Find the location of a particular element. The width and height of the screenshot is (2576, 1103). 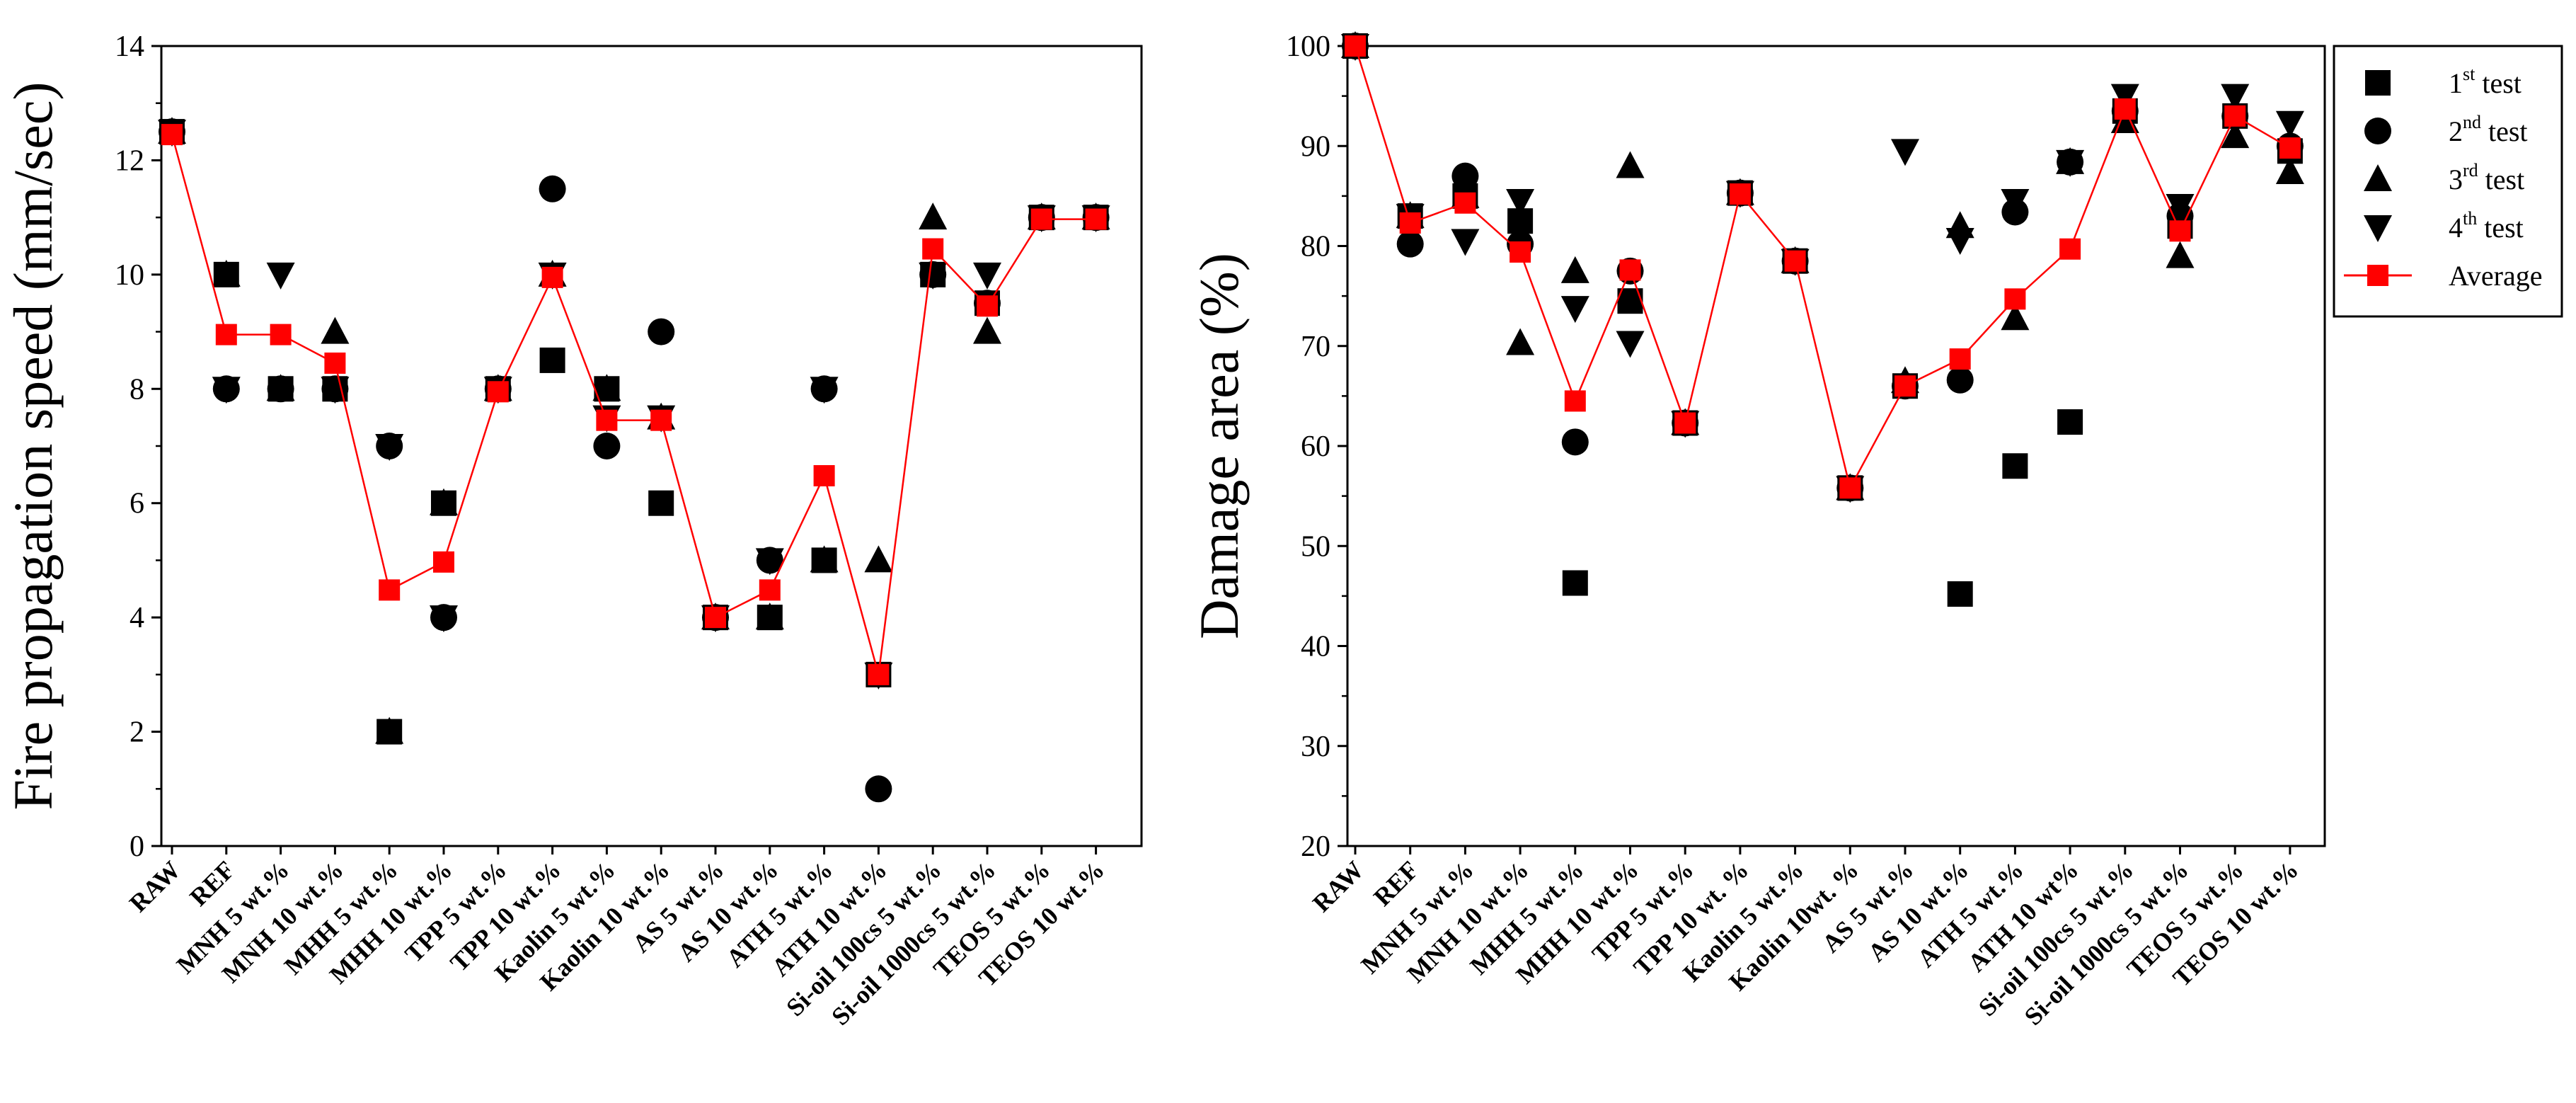

legend-label-sup: th is located at coordinates (2470, 218).